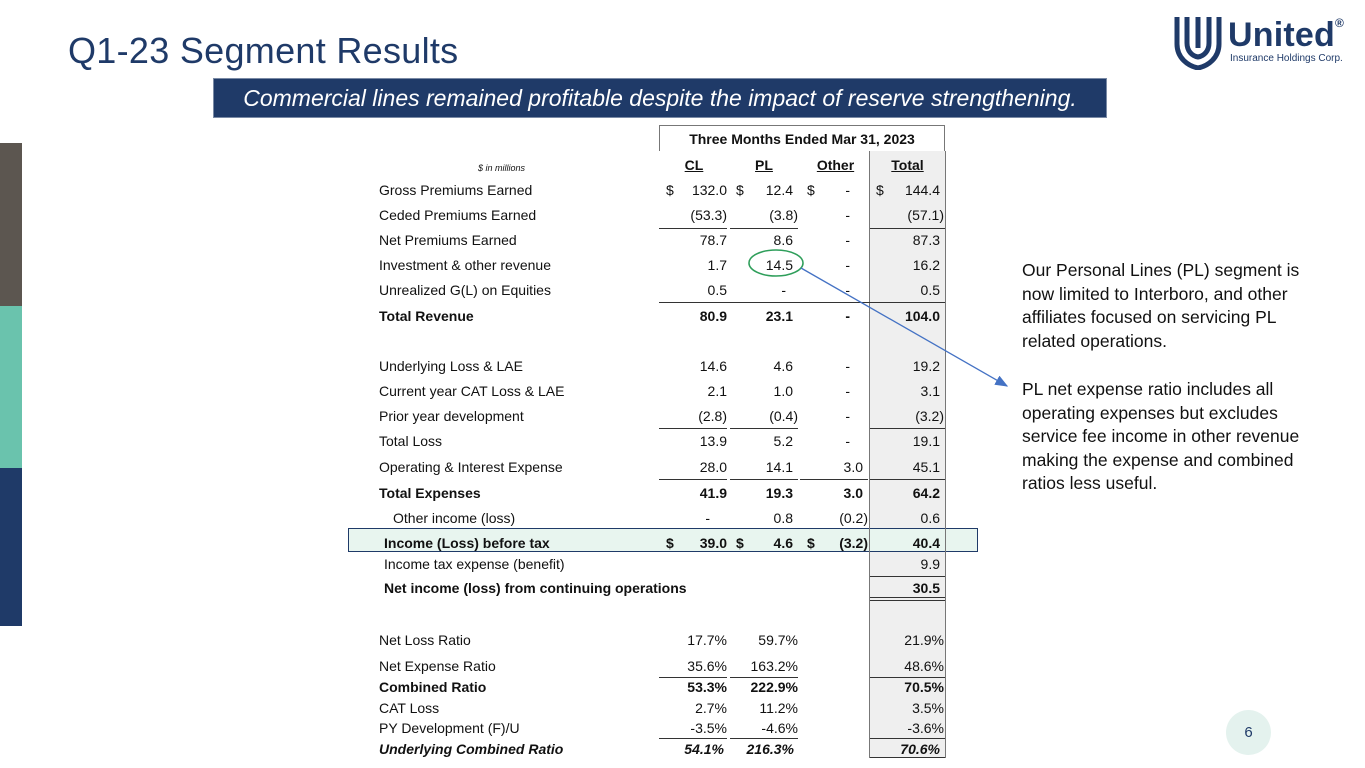 The height and width of the screenshot is (768, 1365). Describe the element at coordinates (930, 290) in the screenshot. I see `cell-total: 0.5` at that location.